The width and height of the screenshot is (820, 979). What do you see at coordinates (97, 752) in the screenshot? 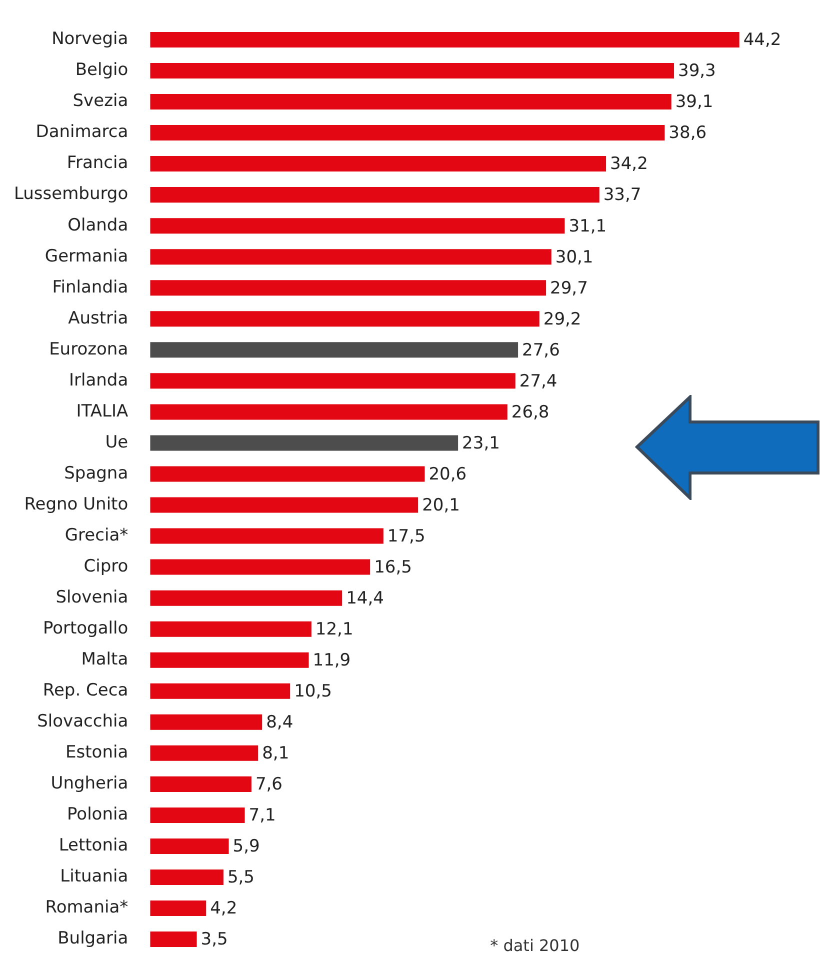
I see `y-tick-label: Estonia` at bounding box center [97, 752].